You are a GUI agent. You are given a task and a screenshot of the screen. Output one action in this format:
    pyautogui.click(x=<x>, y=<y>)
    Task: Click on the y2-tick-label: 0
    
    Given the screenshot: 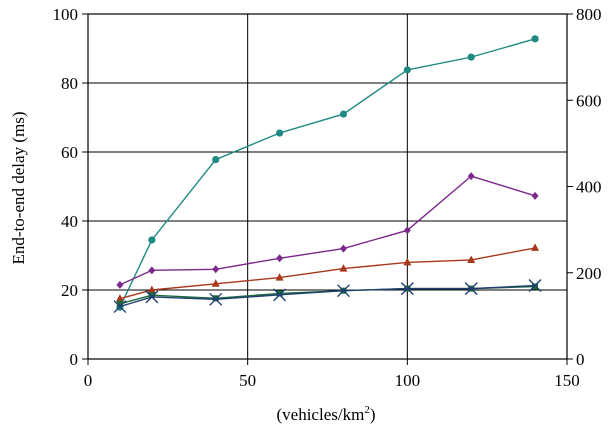 What is the action you would take?
    pyautogui.click(x=580, y=359)
    